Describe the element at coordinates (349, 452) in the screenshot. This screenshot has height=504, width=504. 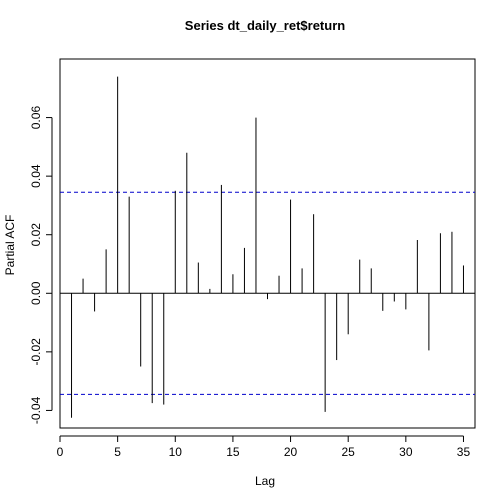
I see `x-tick-label: 25` at that location.